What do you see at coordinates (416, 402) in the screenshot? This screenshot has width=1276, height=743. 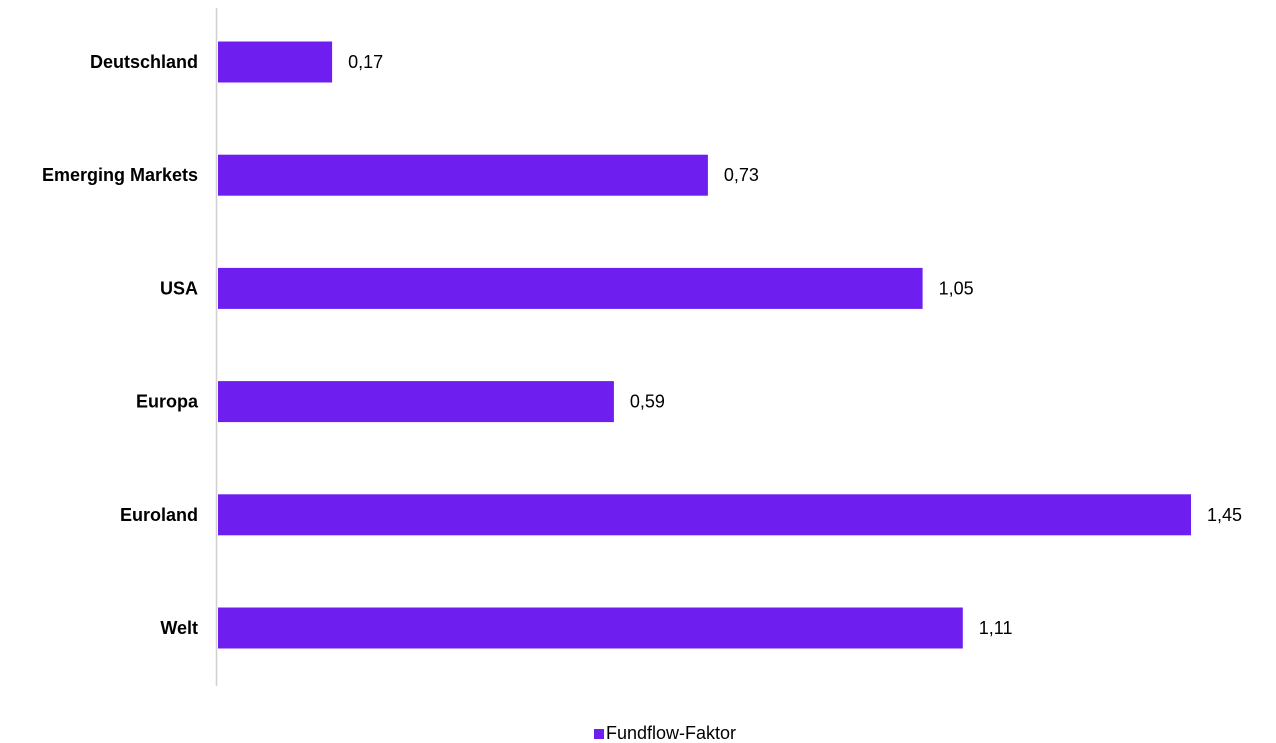 I see `bar-europa` at bounding box center [416, 402].